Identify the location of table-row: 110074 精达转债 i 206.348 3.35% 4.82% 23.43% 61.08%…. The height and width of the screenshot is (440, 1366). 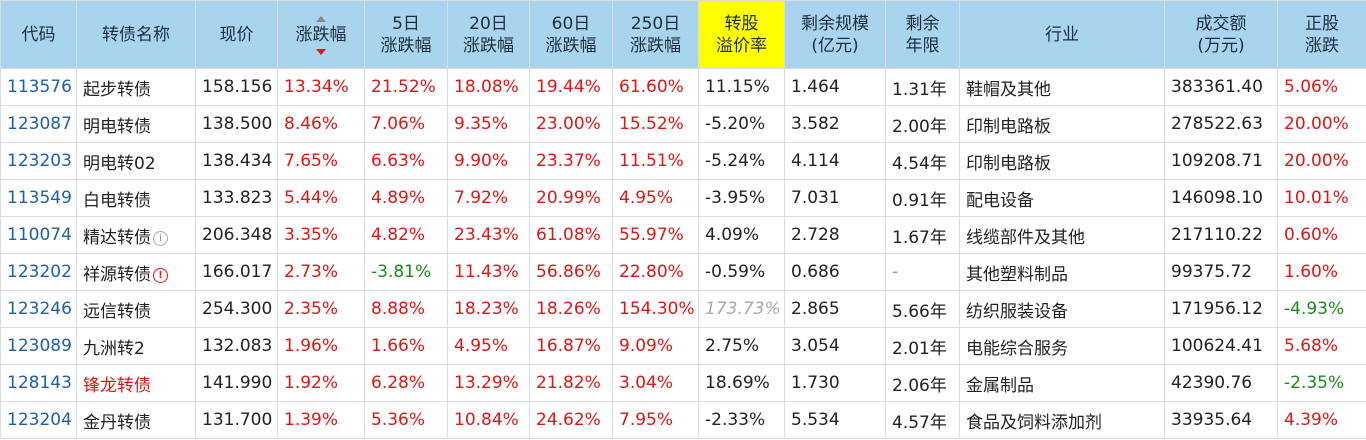
(683, 235).